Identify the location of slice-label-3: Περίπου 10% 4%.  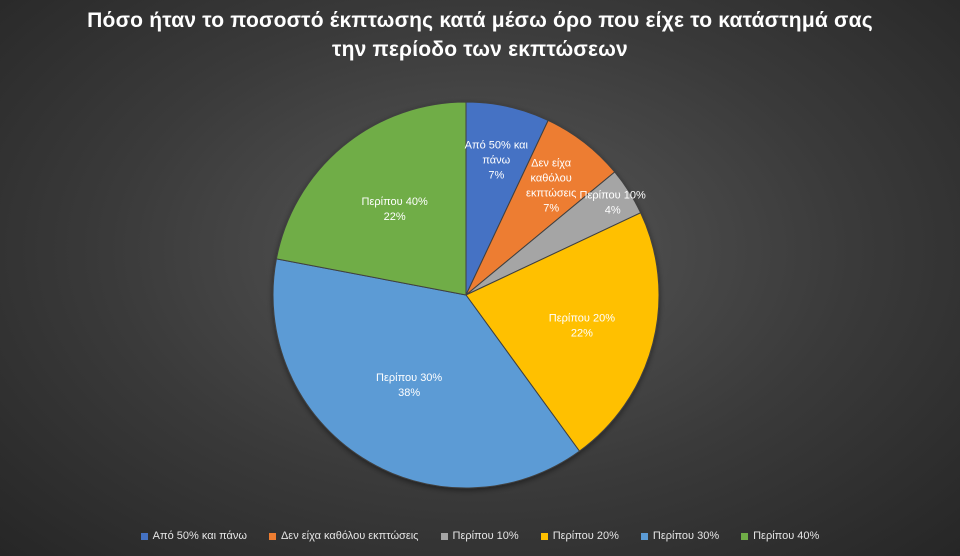
(613, 202).